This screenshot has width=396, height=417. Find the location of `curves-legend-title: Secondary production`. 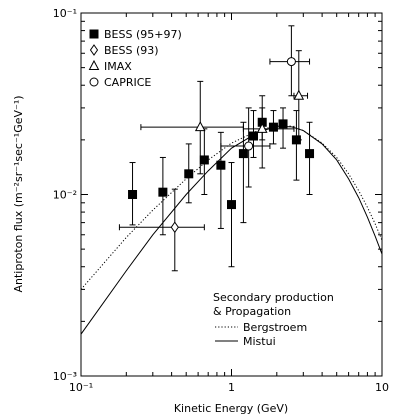

curves-legend-title: Secondary production is located at coordinates (273, 297).